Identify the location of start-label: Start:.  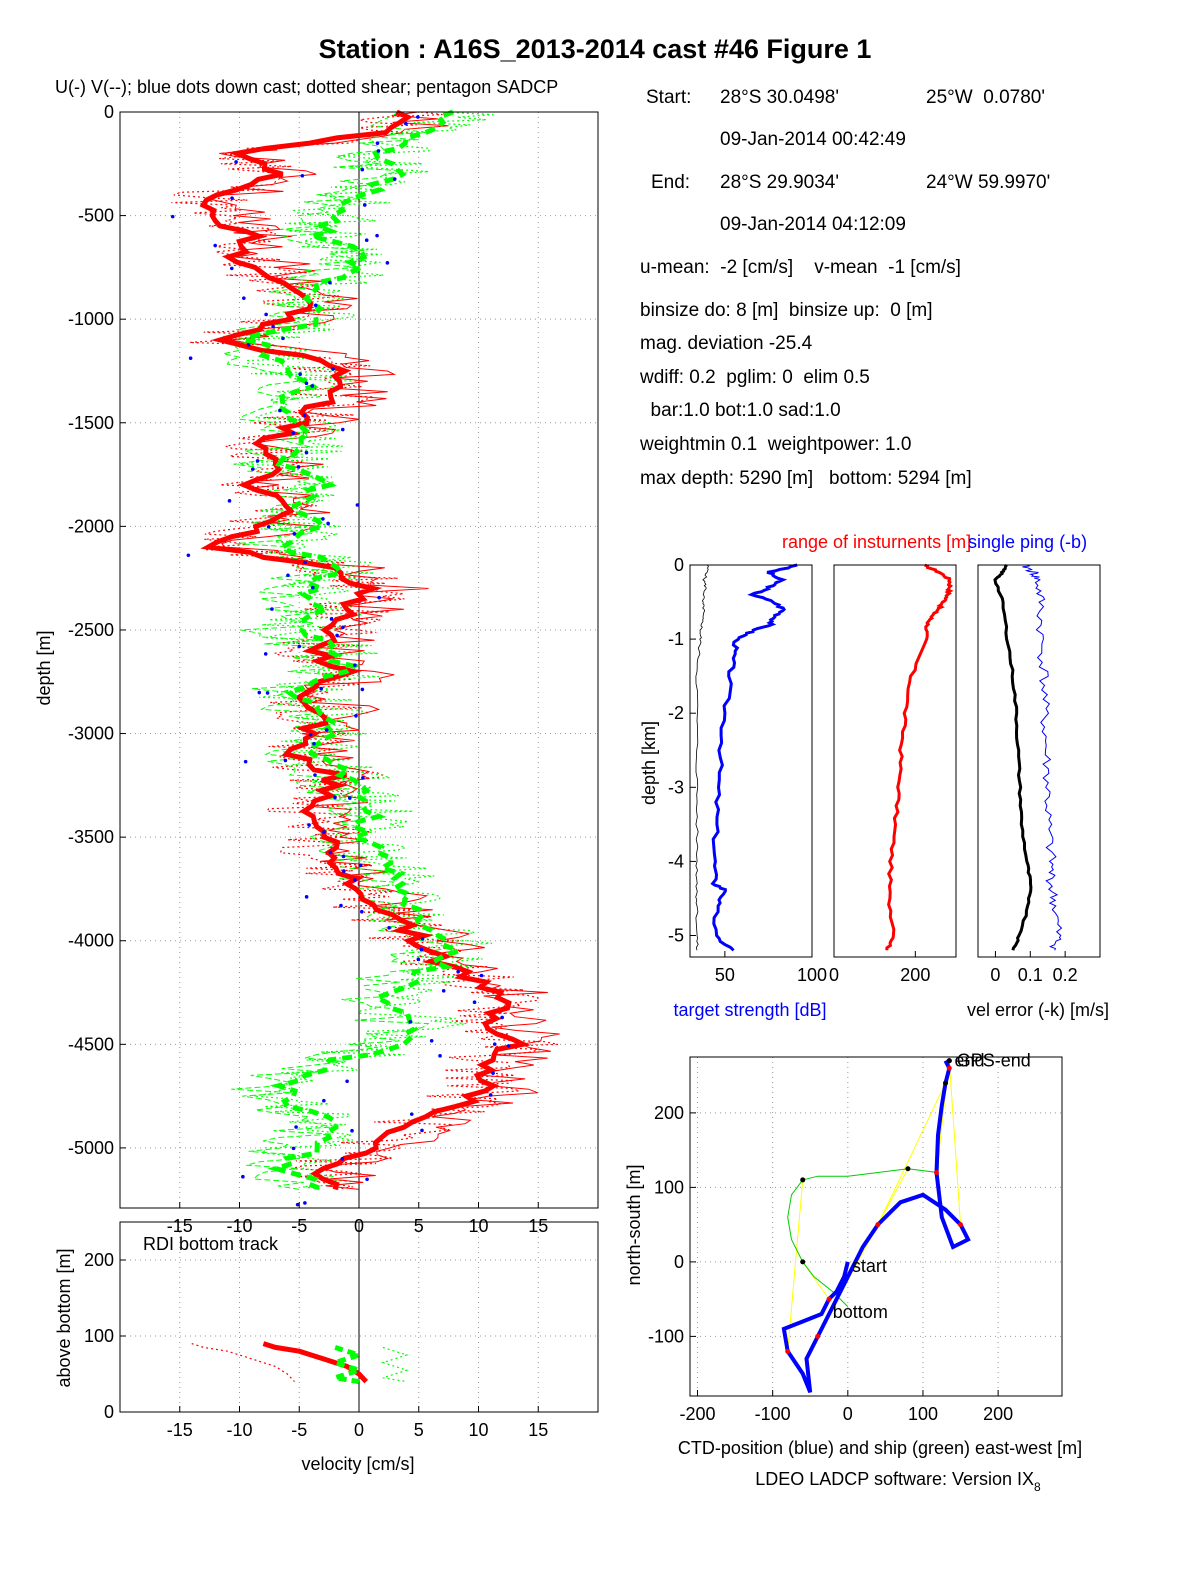
(669, 97).